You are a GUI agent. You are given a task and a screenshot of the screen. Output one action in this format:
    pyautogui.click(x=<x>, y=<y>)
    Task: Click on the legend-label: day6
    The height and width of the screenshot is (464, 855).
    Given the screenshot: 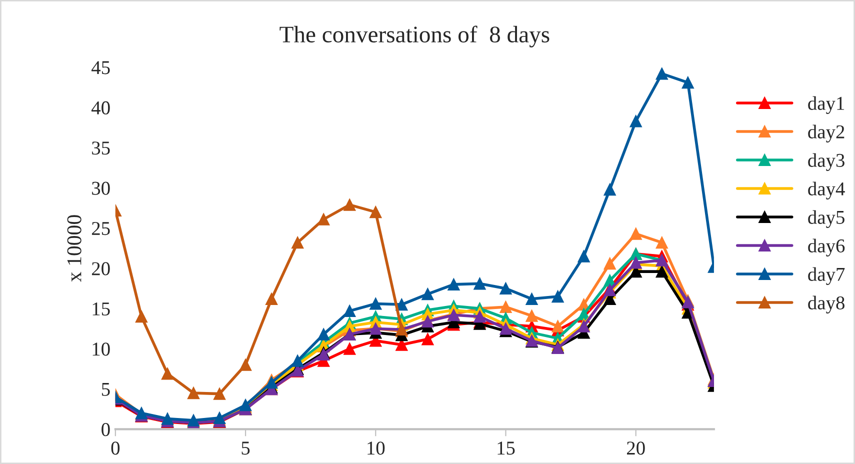 What is the action you would take?
    pyautogui.click(x=826, y=247)
    